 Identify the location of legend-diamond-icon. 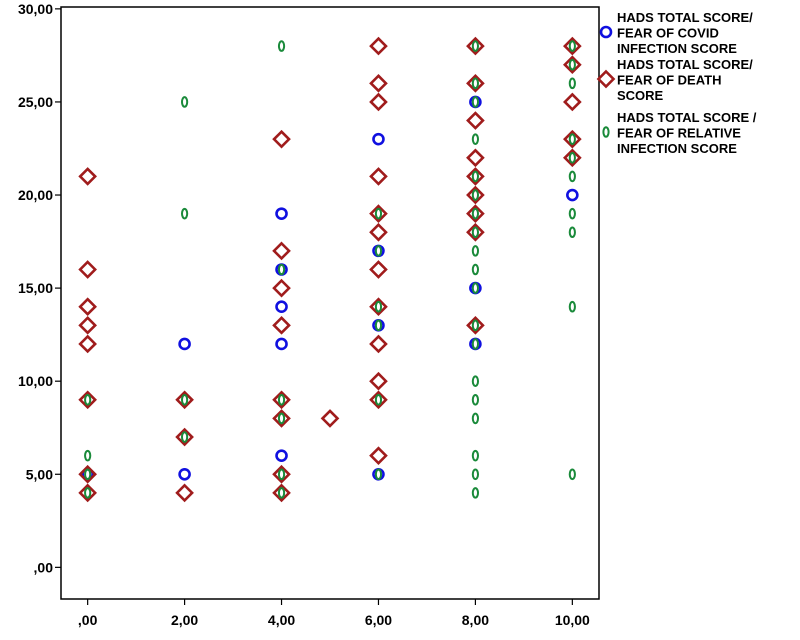
(606, 79).